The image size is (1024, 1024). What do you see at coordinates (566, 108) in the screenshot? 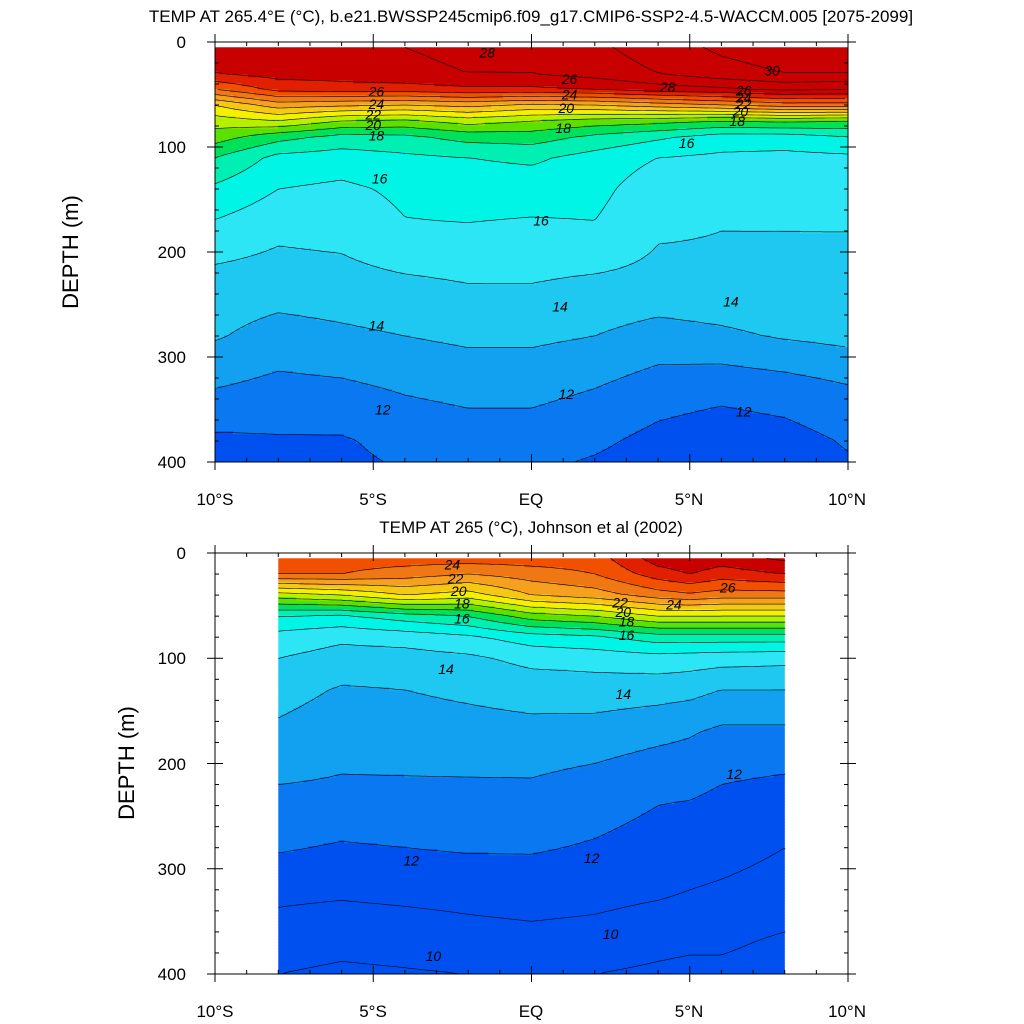
I see `contour-label: 20` at bounding box center [566, 108].